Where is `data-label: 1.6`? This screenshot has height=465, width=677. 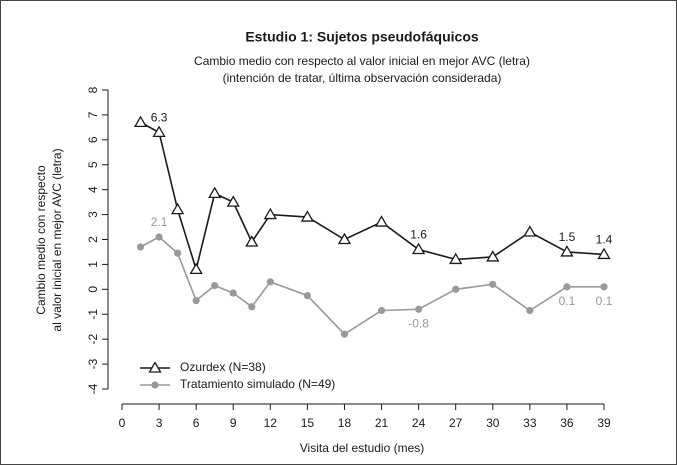
data-label: 1.6 is located at coordinates (418, 235).